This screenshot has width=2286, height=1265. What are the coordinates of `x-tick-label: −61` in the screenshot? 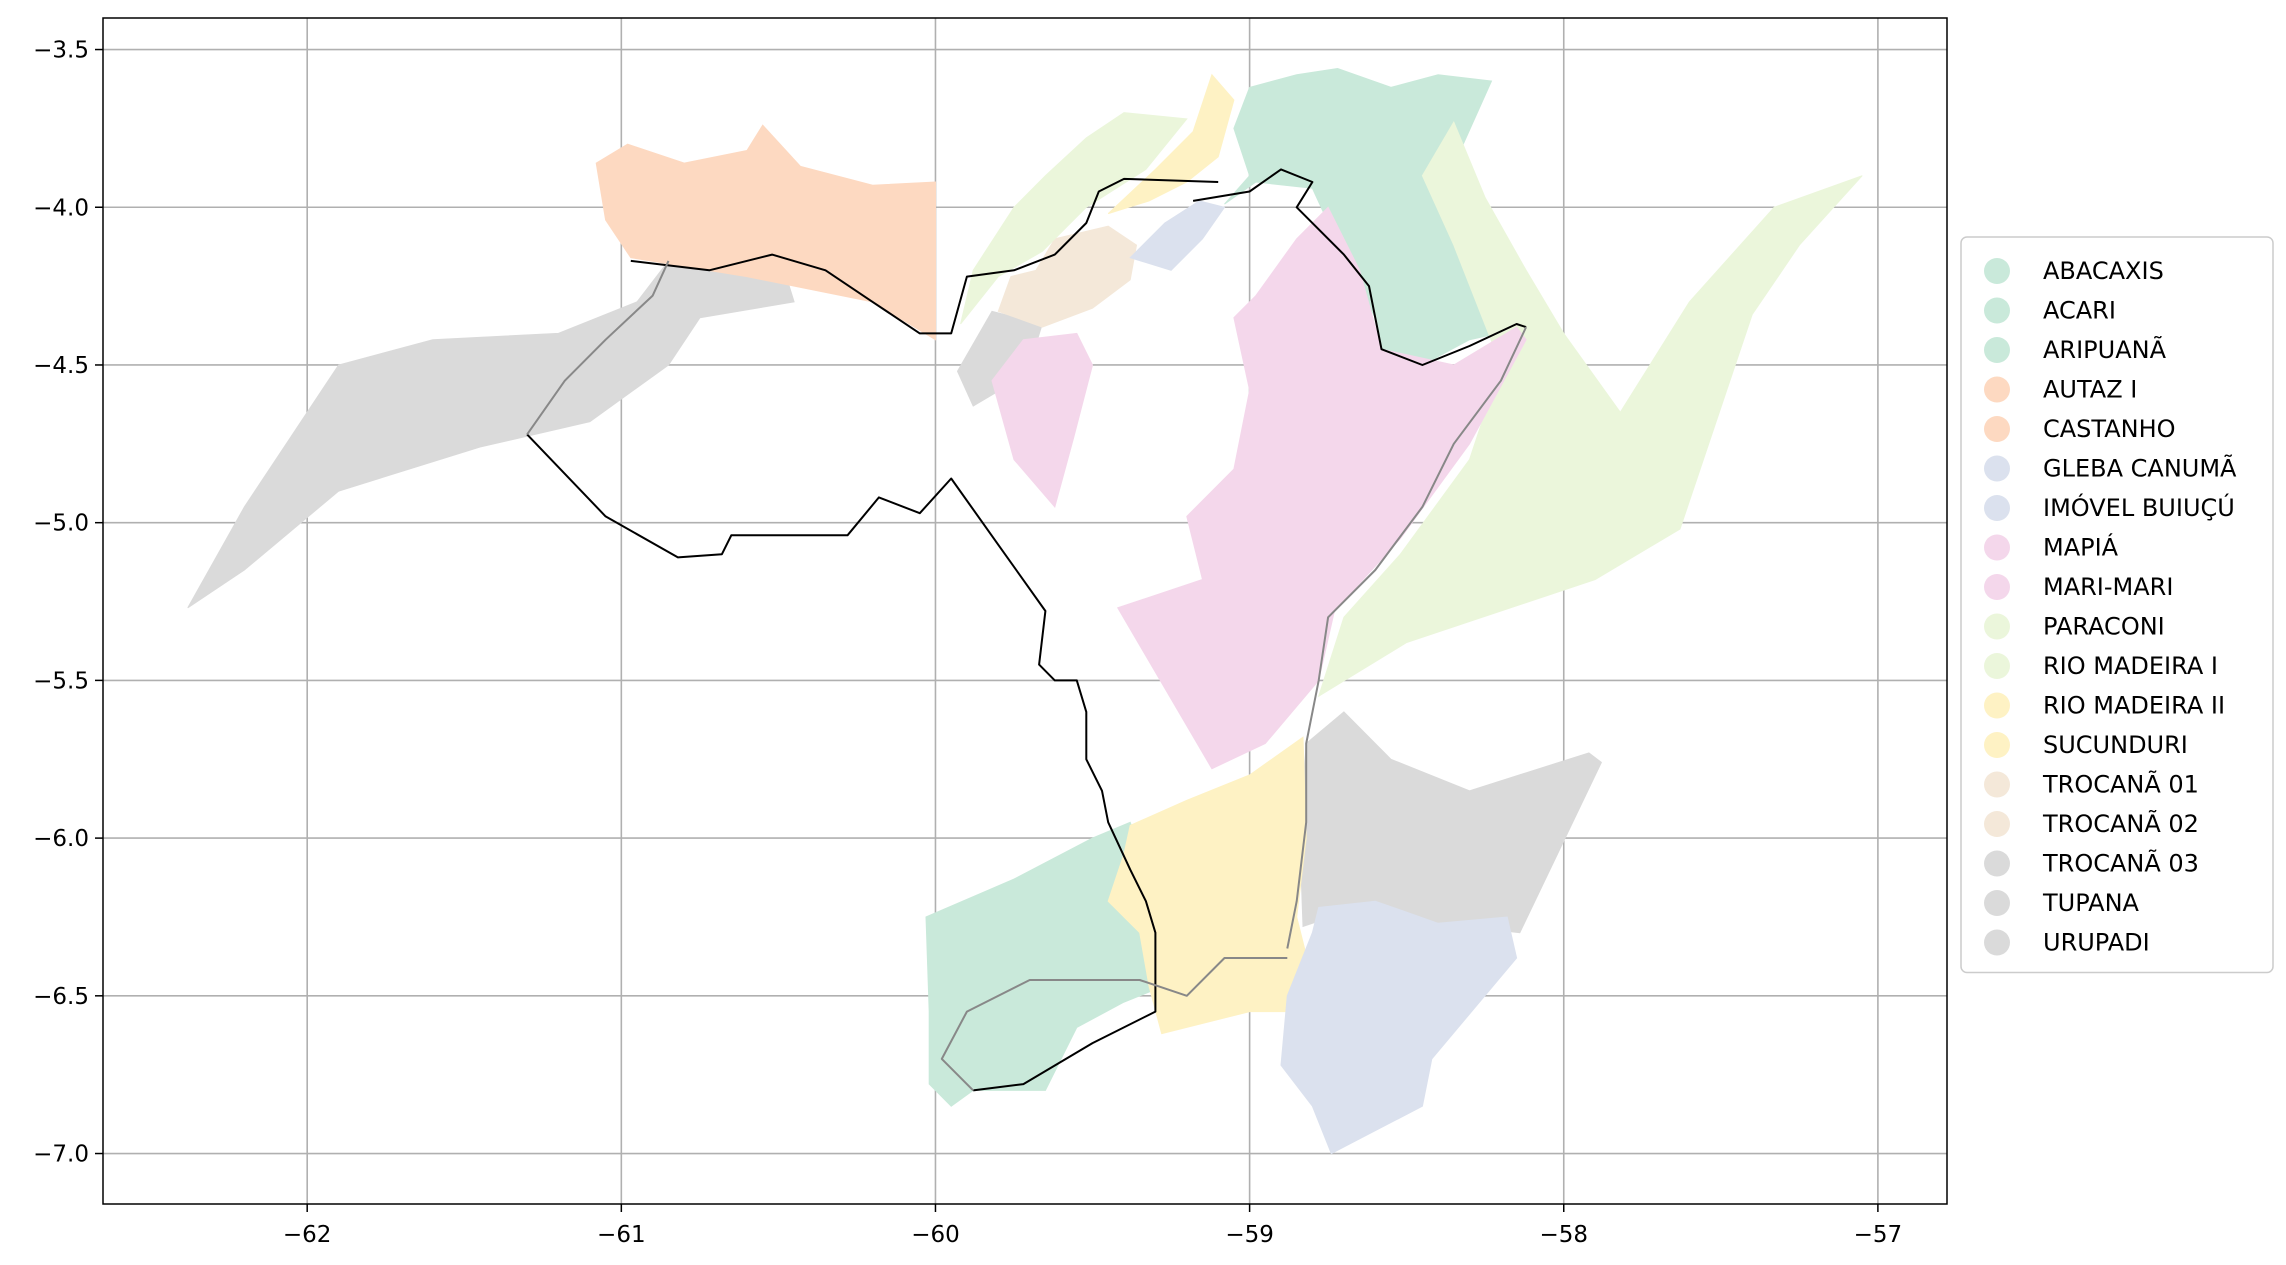 It's located at (621, 1235).